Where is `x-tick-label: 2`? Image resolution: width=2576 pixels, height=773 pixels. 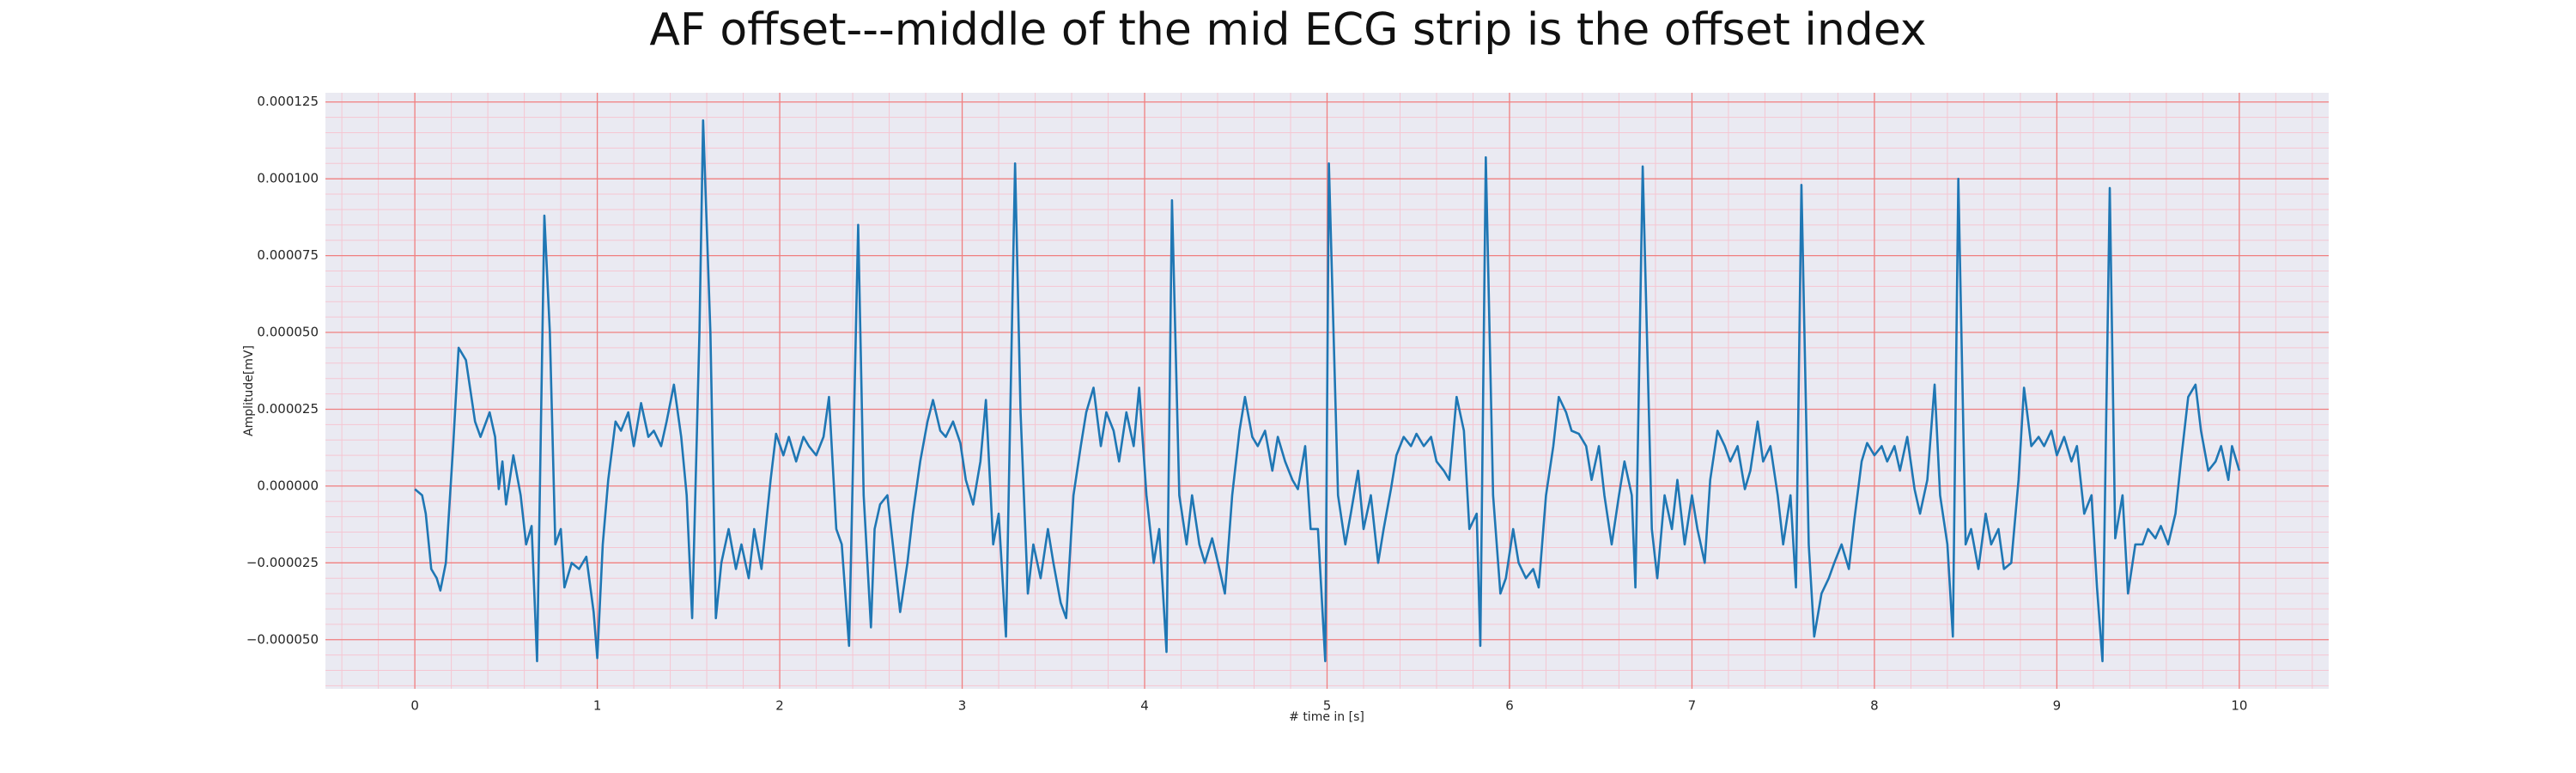
x-tick-label: 2 is located at coordinates (779, 706).